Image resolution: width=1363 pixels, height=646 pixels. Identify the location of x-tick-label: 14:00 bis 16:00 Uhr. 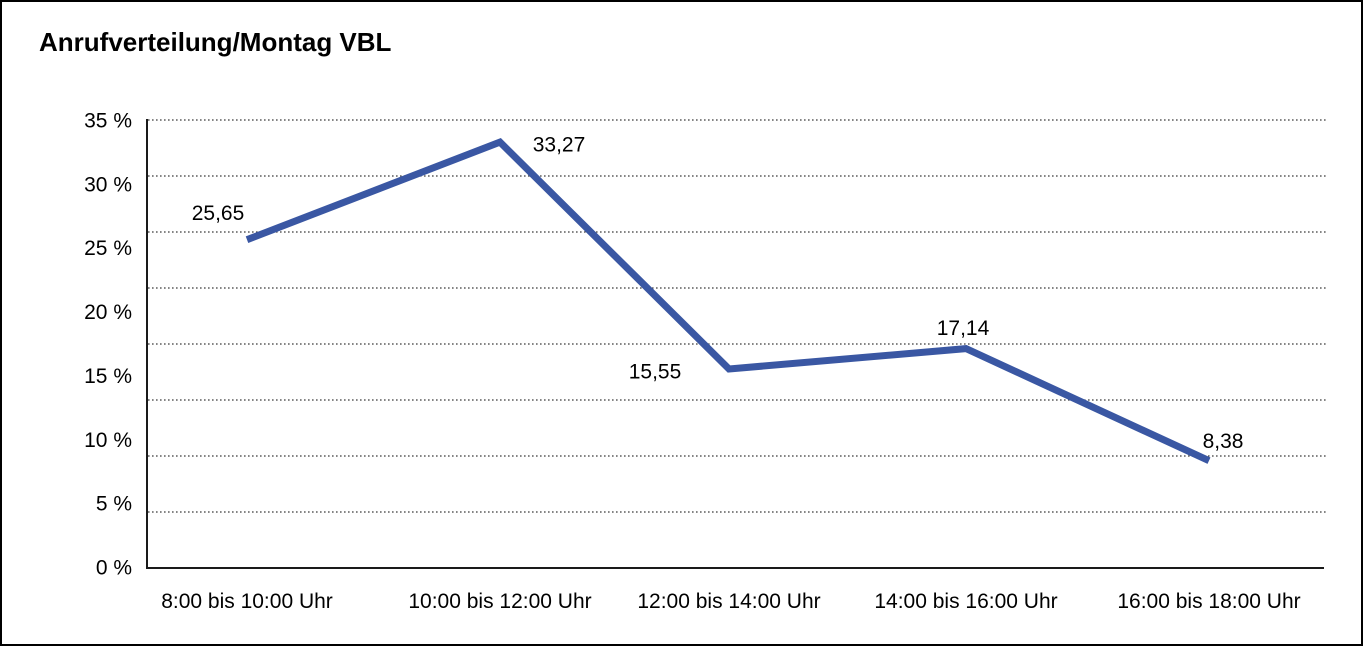
(965, 601).